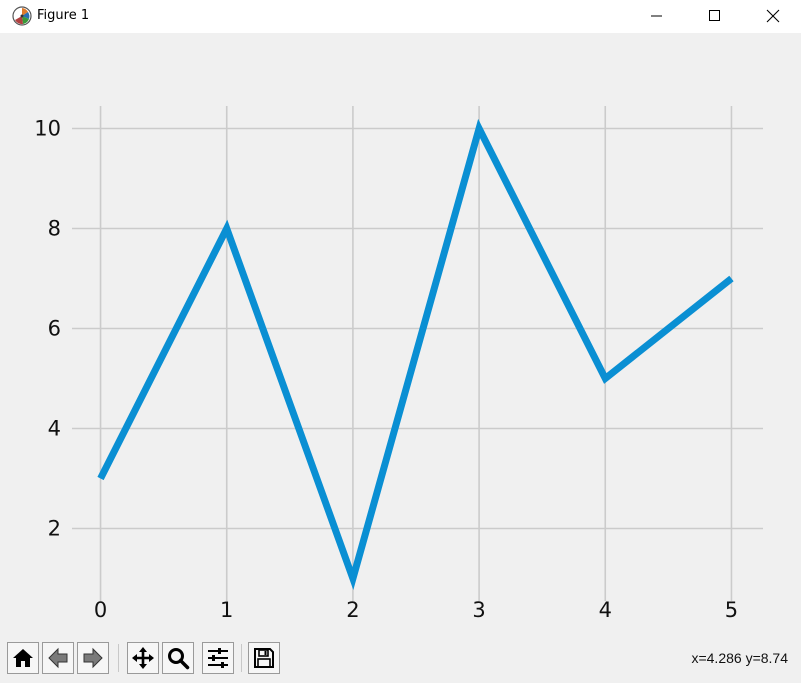  What do you see at coordinates (739, 658) in the screenshot?
I see `cursor-coordinates: x=4.286 y=8.74` at bounding box center [739, 658].